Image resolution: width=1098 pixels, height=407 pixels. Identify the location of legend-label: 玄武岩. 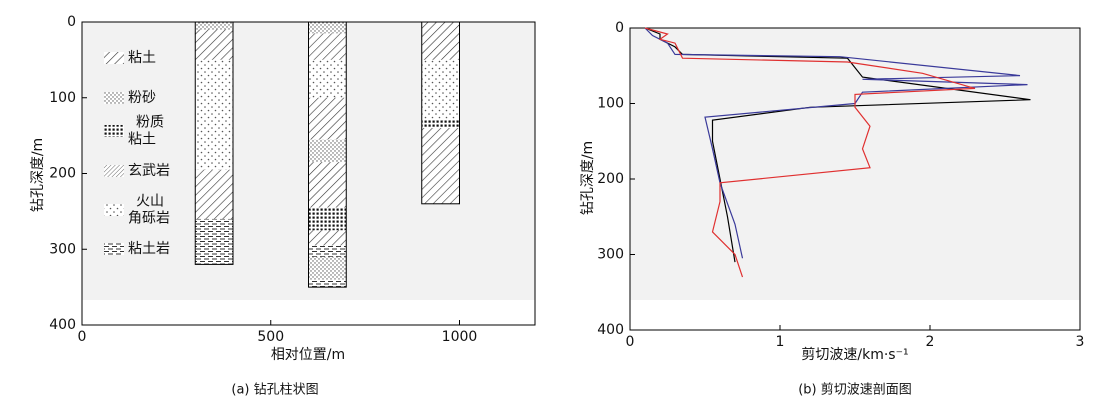
(149, 170).